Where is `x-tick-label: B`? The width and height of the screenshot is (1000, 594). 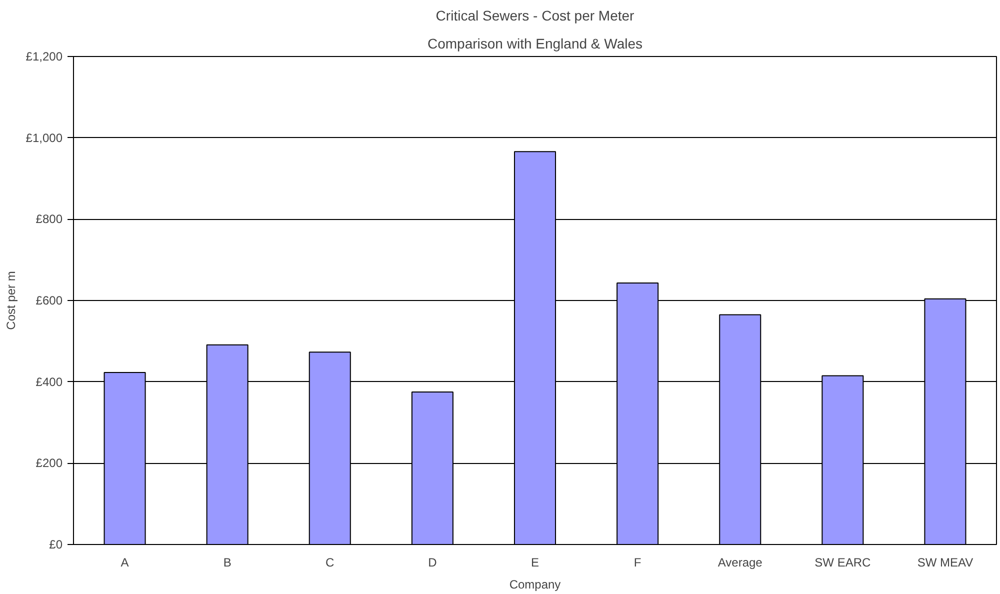 x-tick-label: B is located at coordinates (227, 563).